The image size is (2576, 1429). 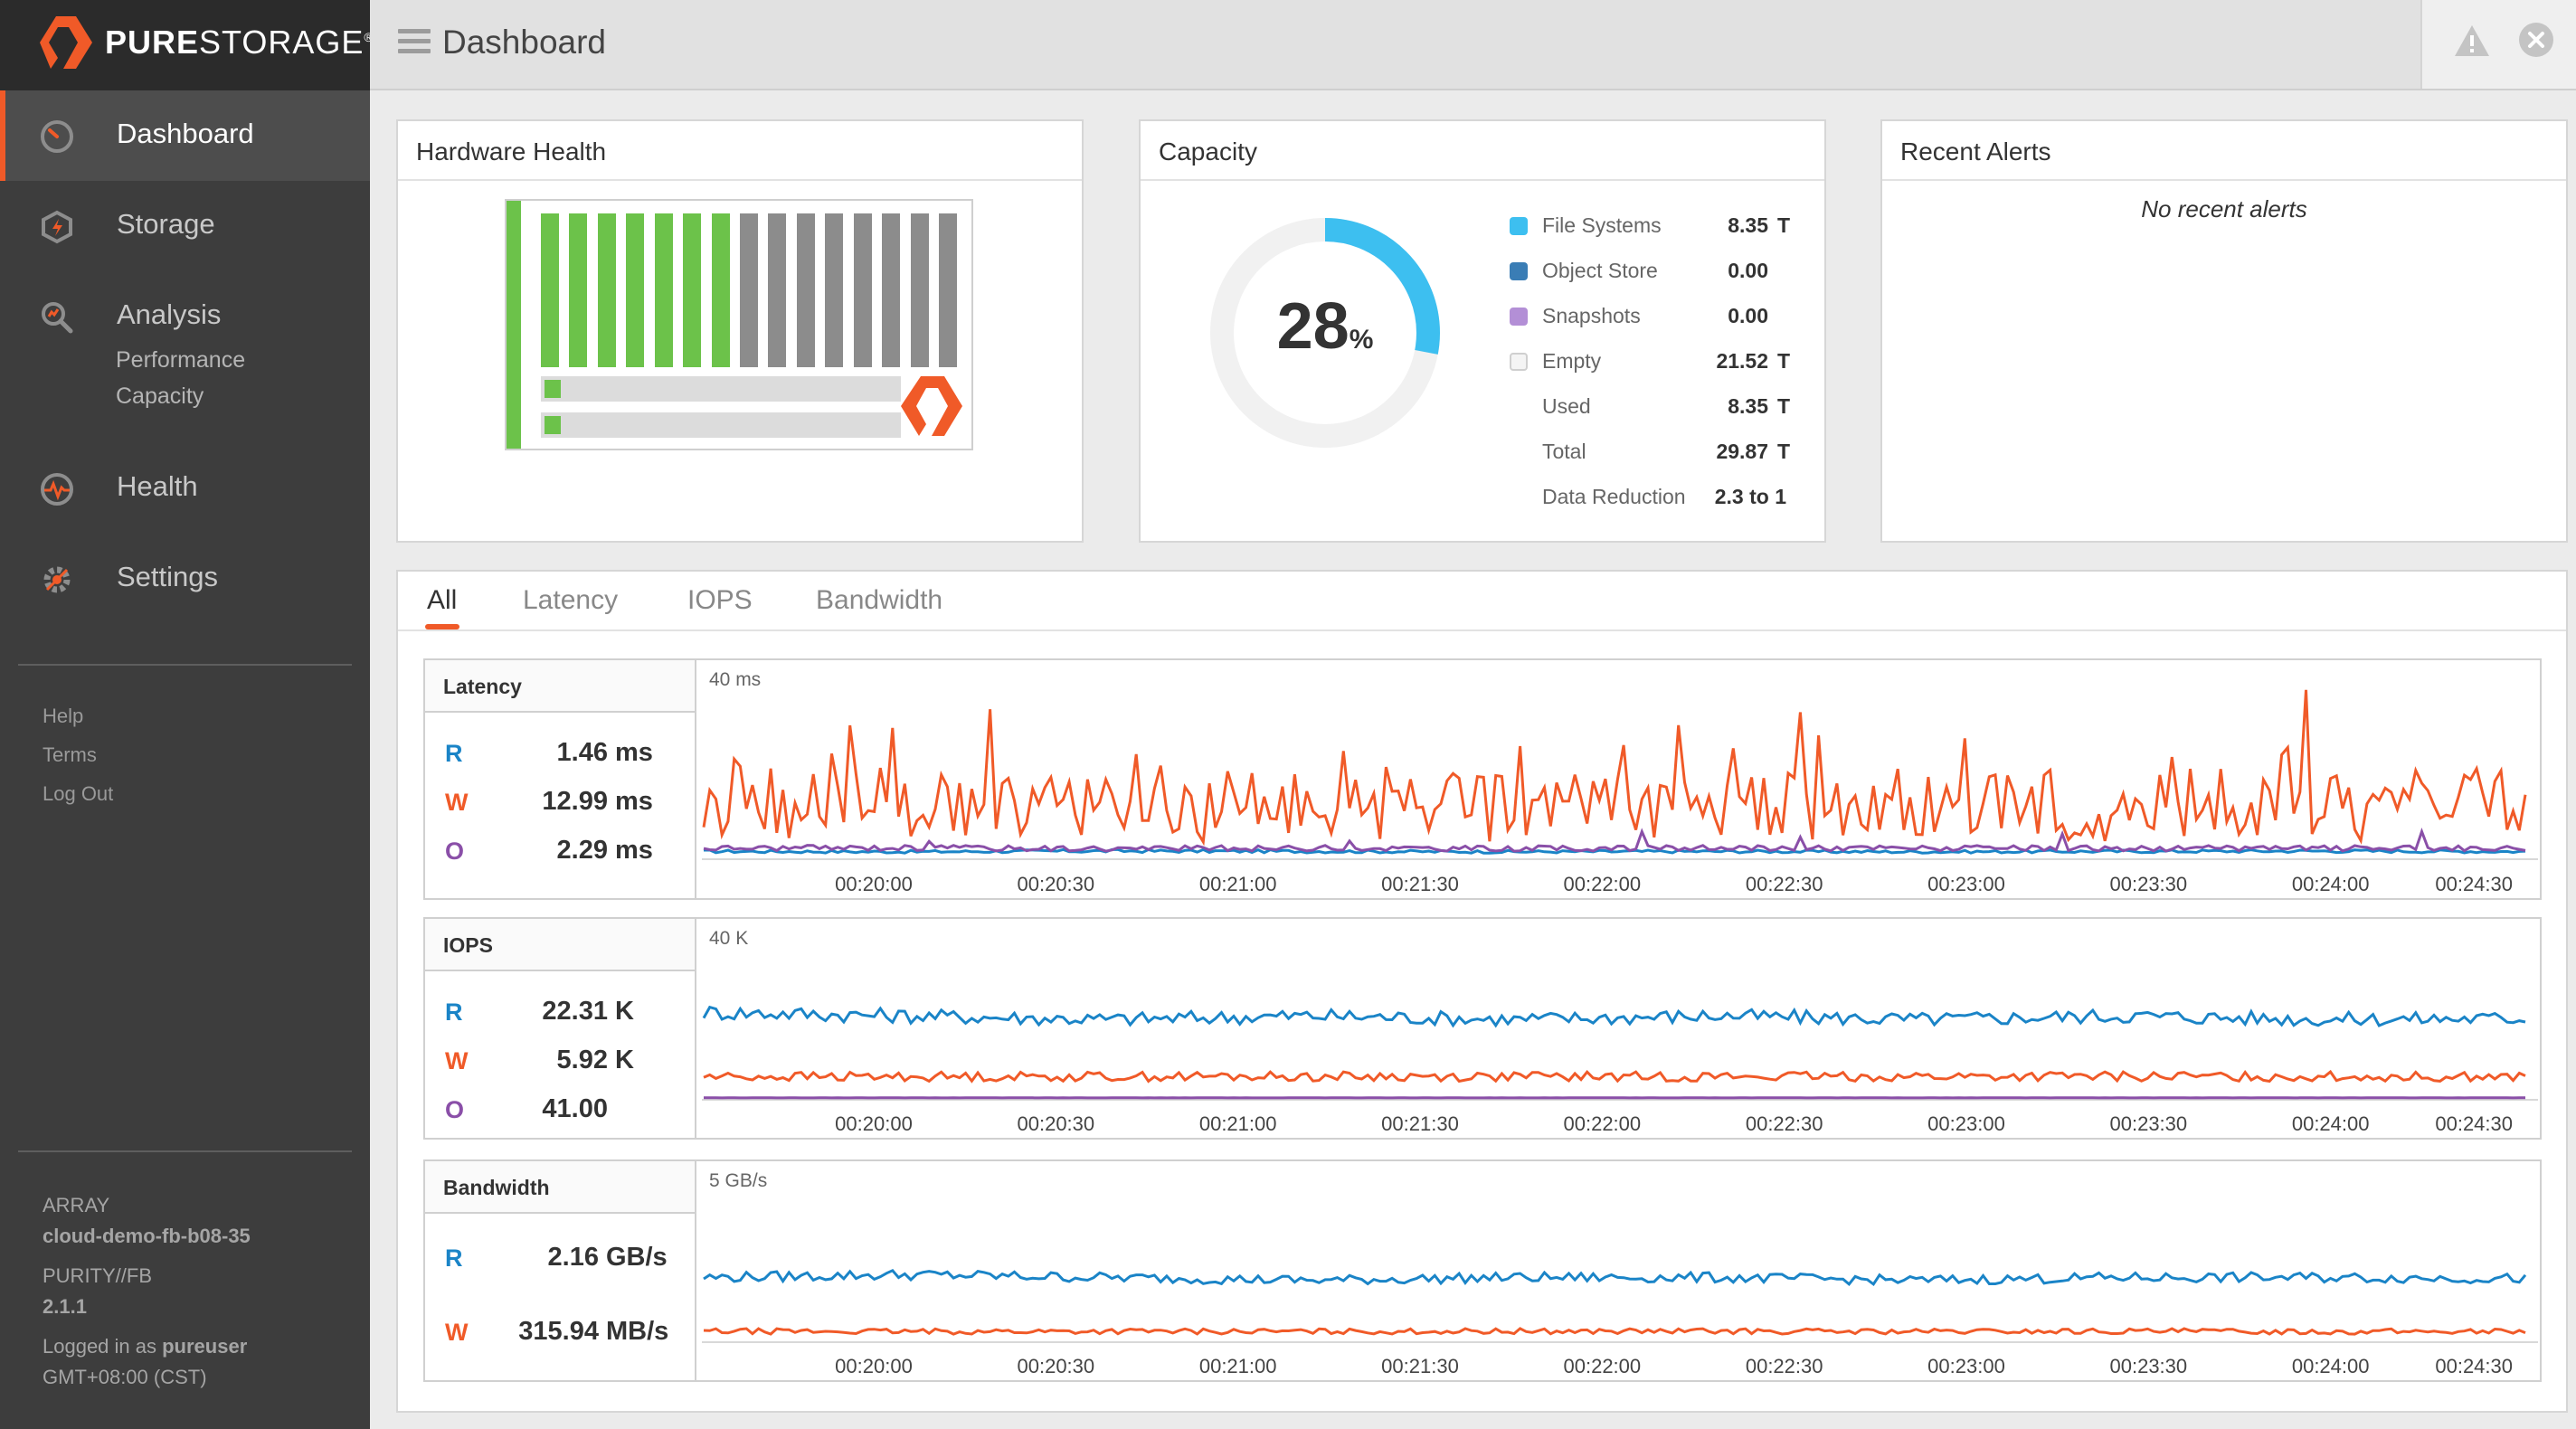 I want to click on capacity-total-unit: T, so click(x=1784, y=452).